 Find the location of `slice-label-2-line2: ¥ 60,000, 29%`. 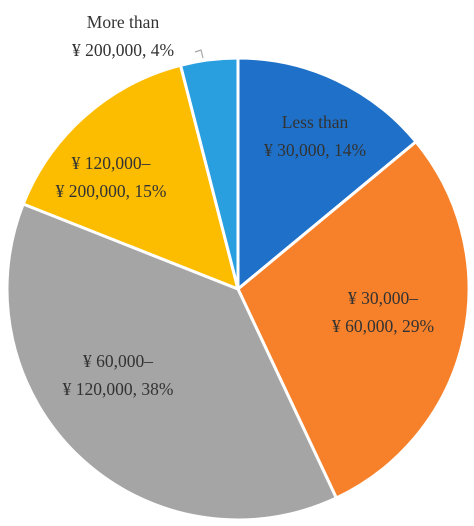

slice-label-2-line2: ¥ 60,000, 29% is located at coordinates (383, 326).